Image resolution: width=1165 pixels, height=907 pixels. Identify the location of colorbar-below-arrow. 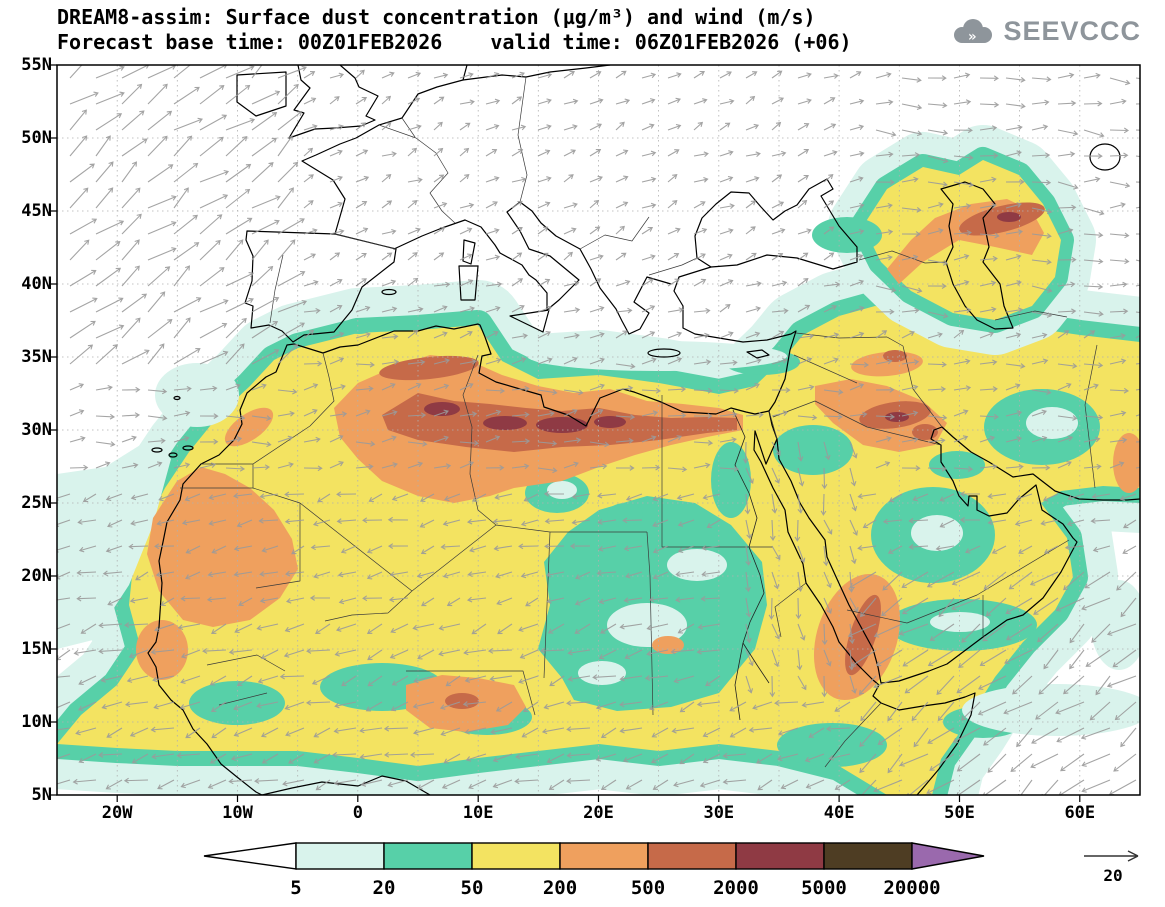
(250, 856).